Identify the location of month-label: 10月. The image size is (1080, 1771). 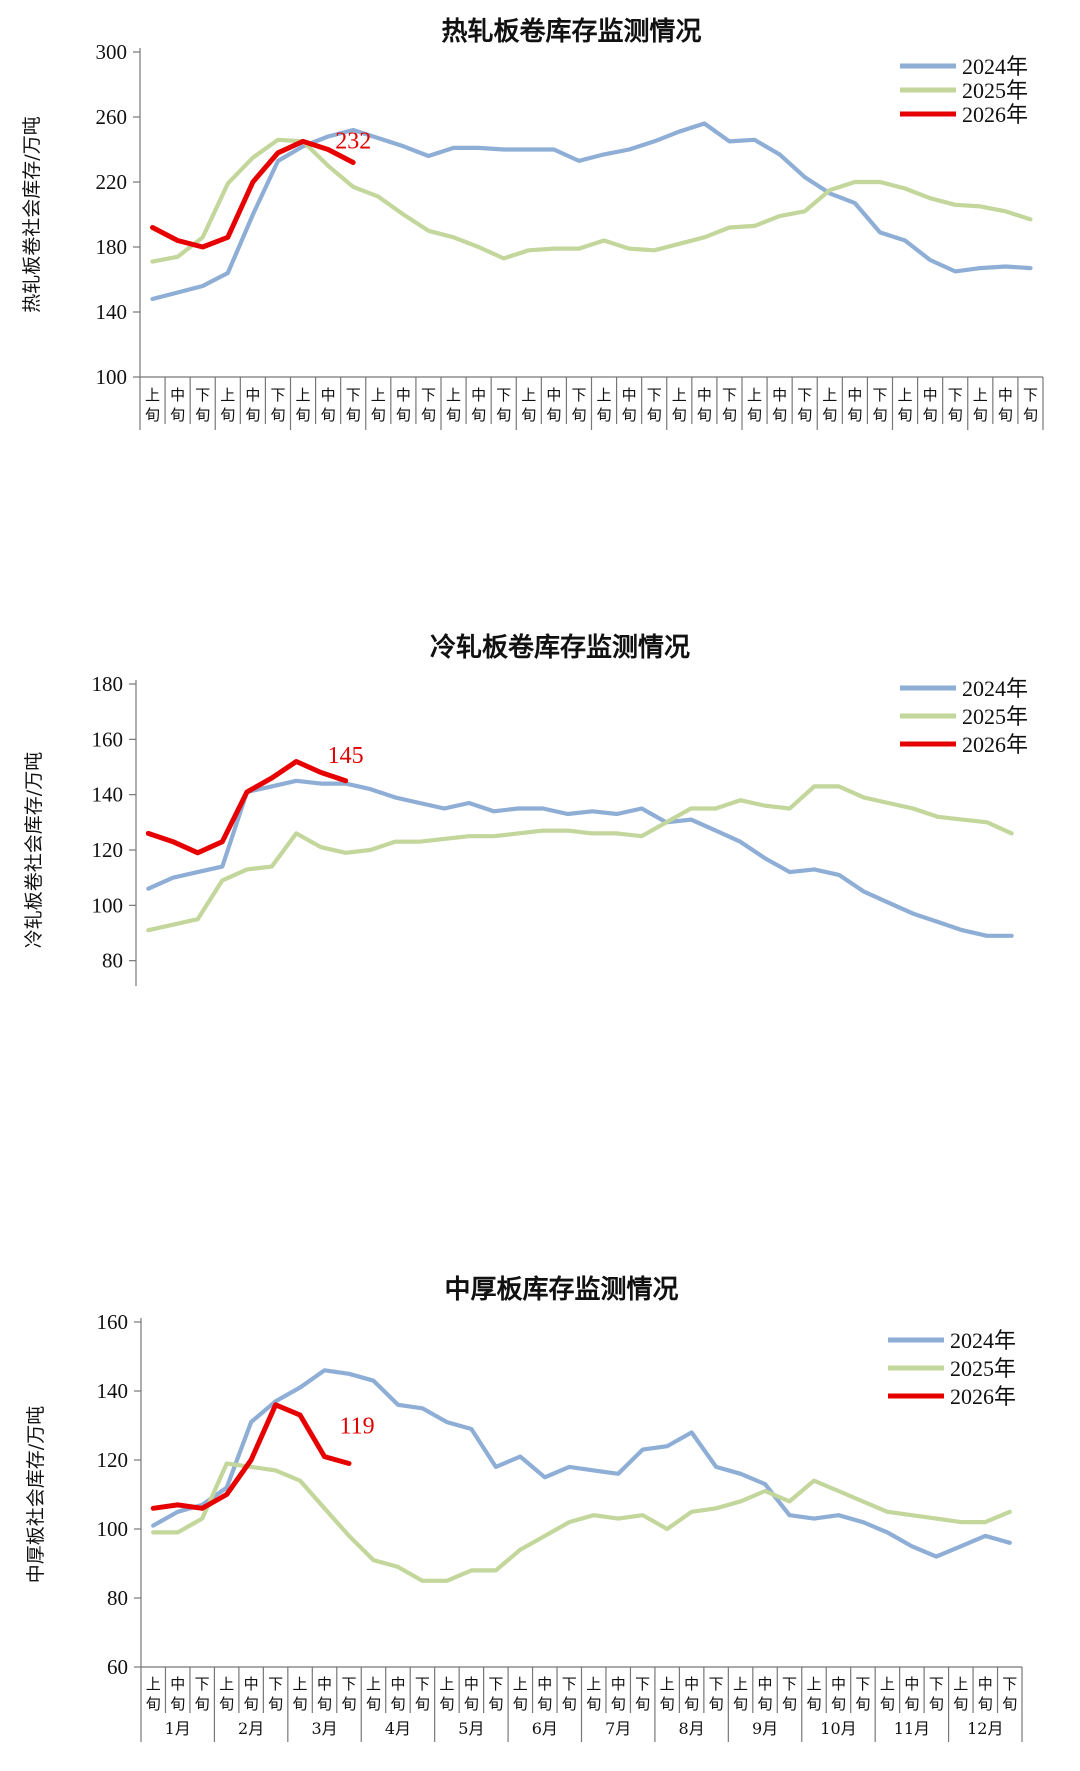
(838, 1728).